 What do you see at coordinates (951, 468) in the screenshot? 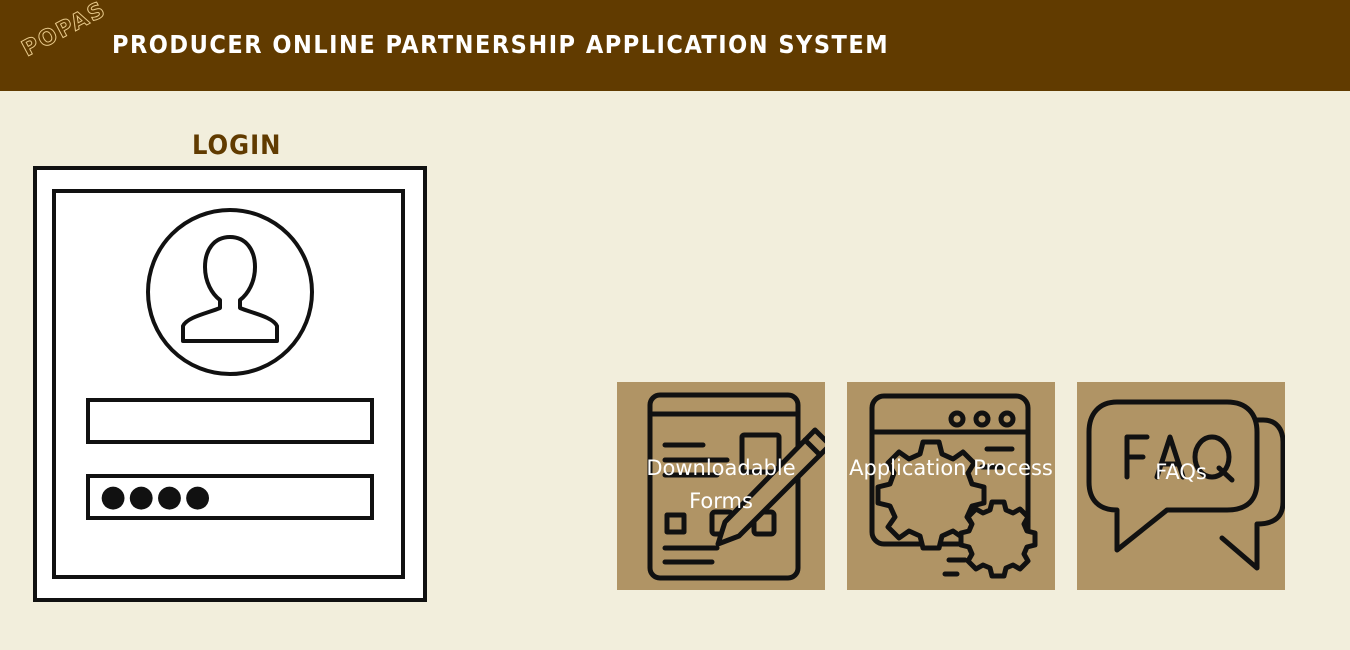
I see `tile-label: Application Process` at bounding box center [951, 468].